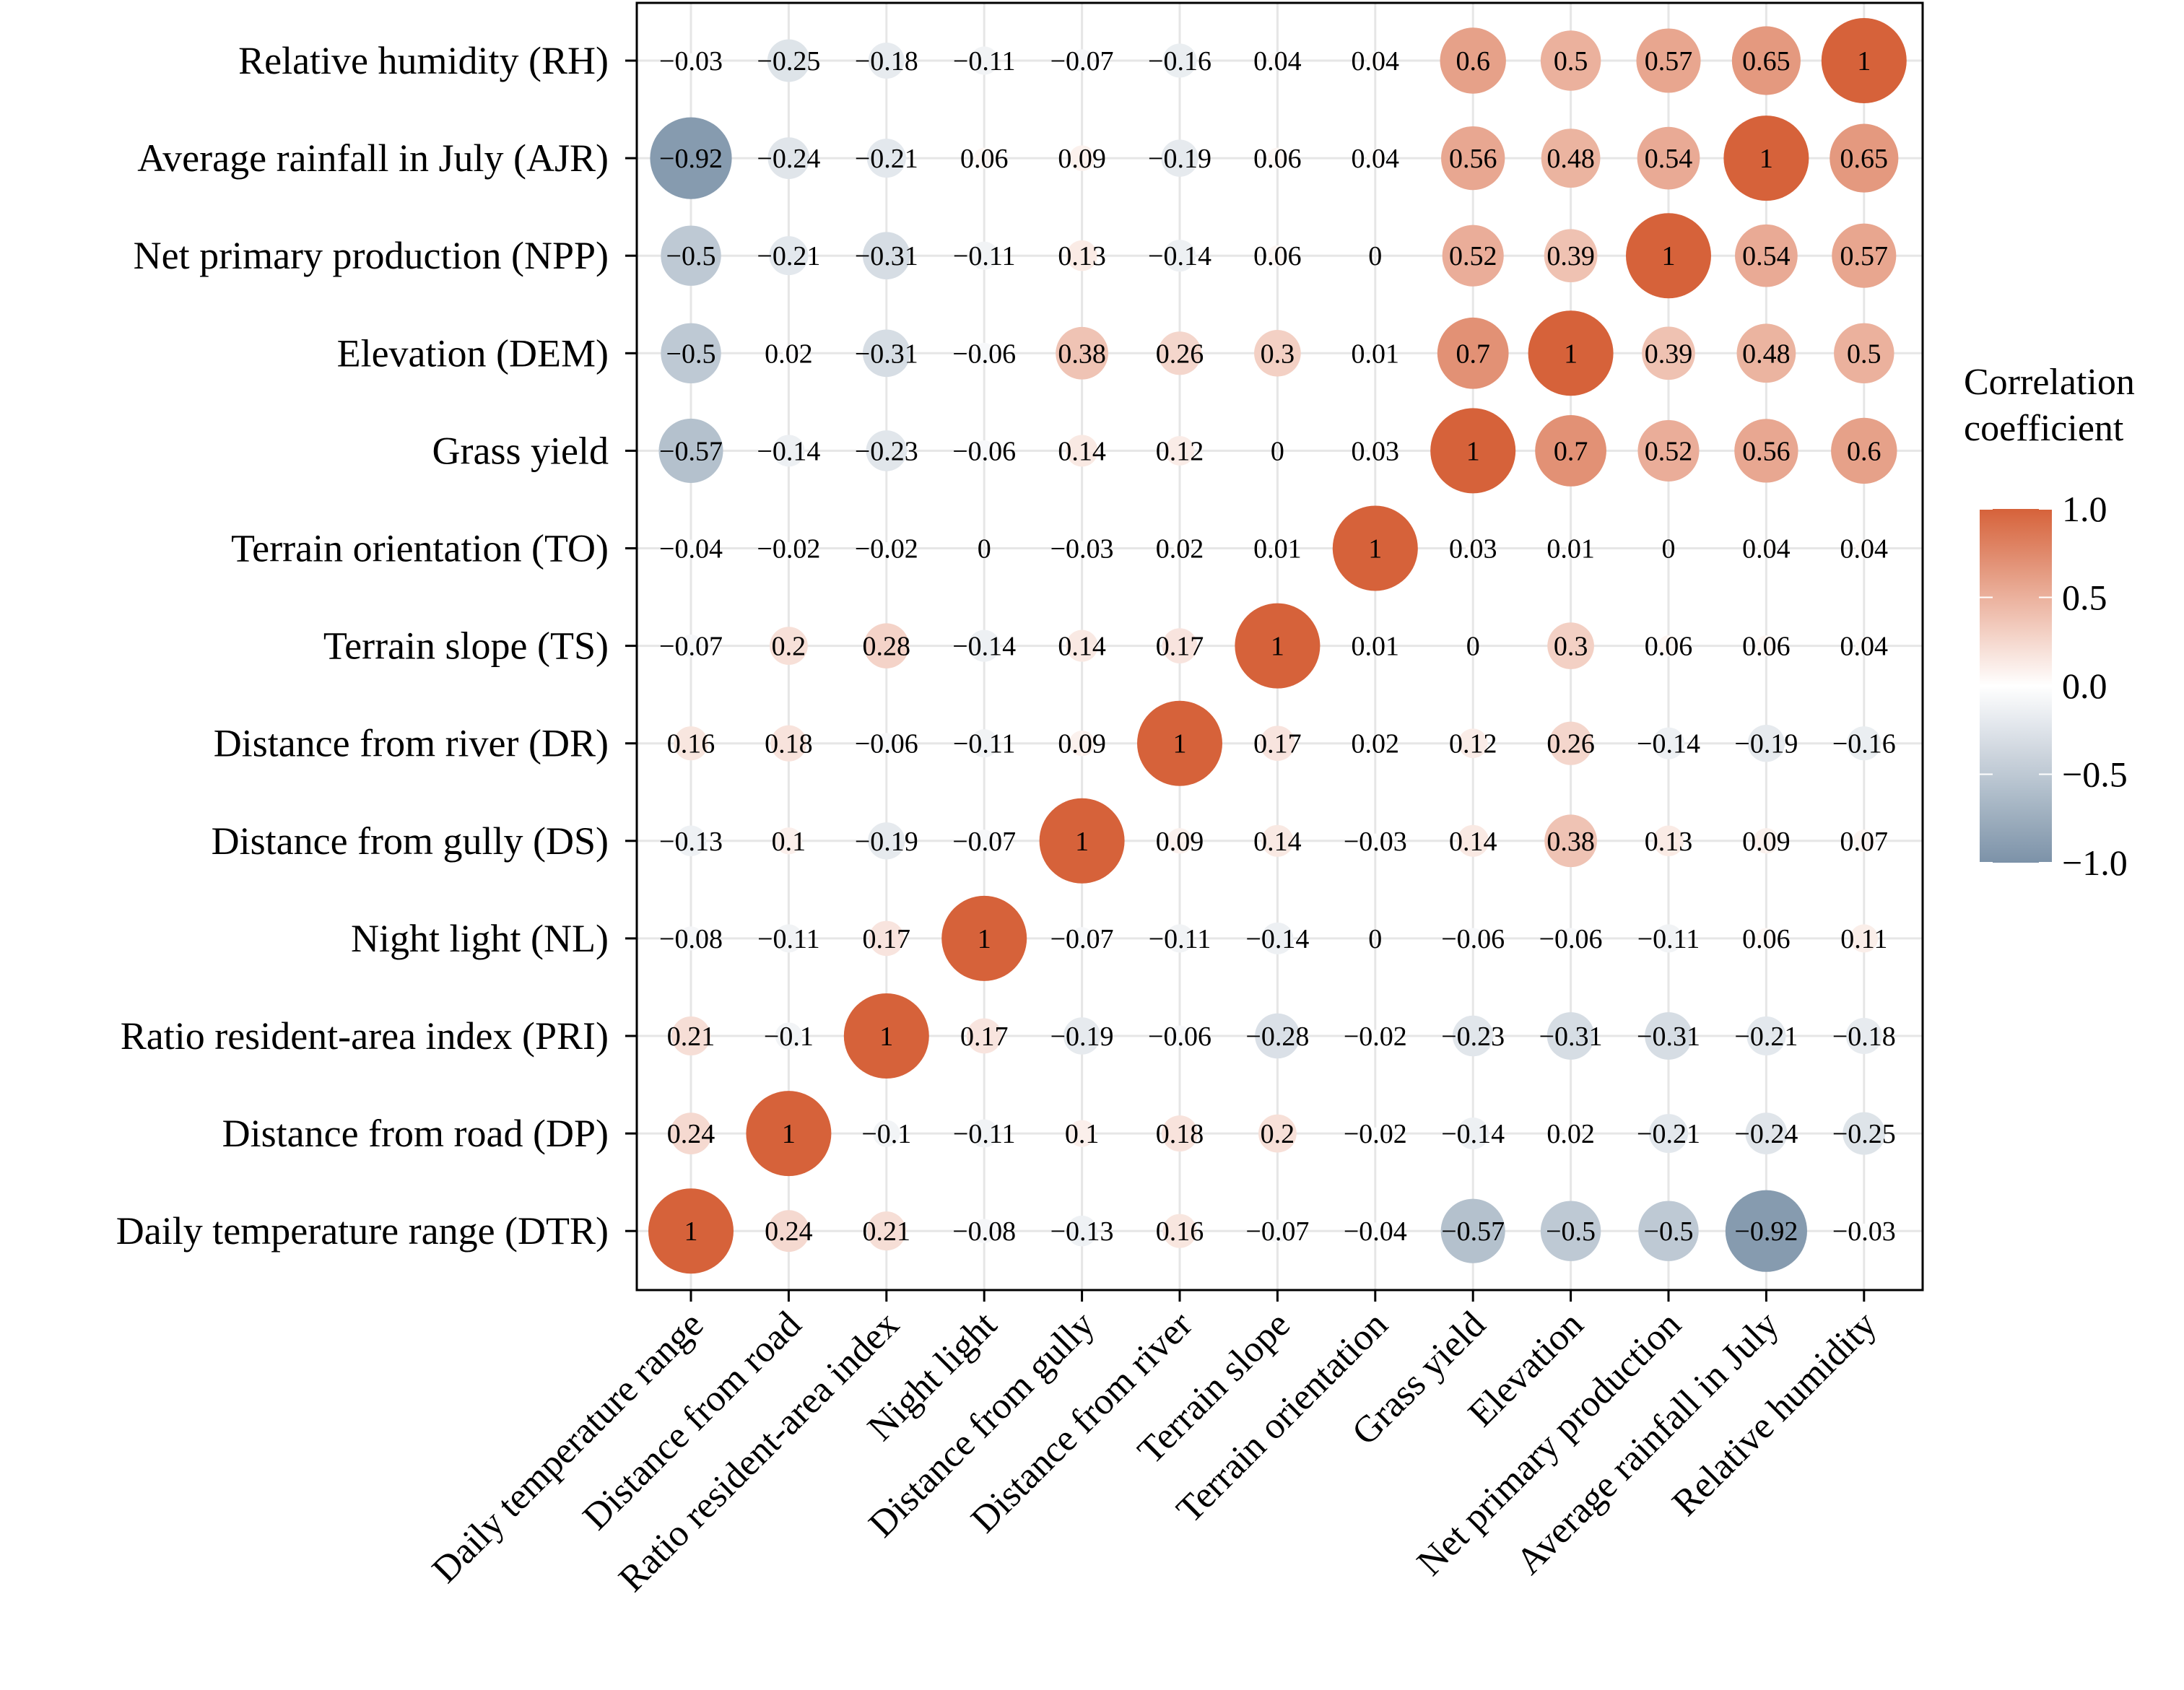  What do you see at coordinates (691, 256) in the screenshot?
I see `cell-value: −0.5` at bounding box center [691, 256].